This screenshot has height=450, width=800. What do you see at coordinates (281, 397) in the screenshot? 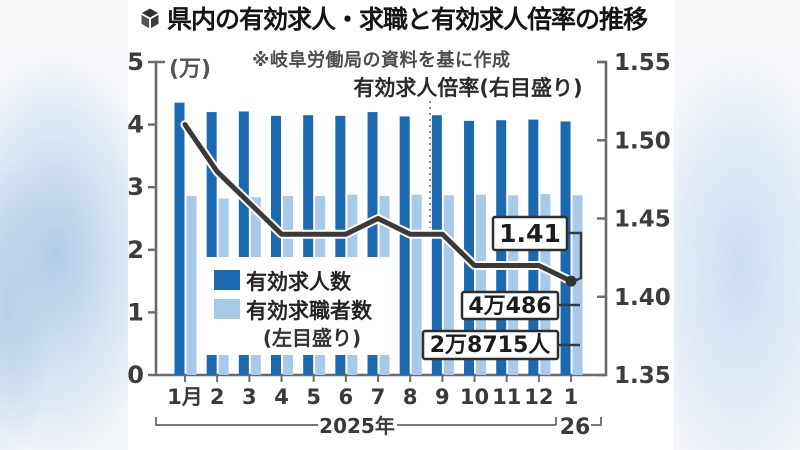
I see `month-label: 4` at bounding box center [281, 397].